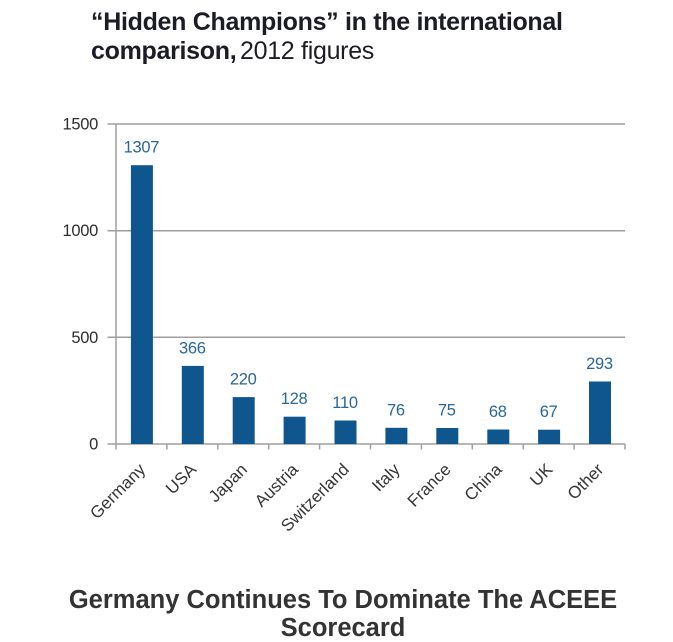  What do you see at coordinates (498, 412) in the screenshot?
I see `svg-text: 68` at bounding box center [498, 412].